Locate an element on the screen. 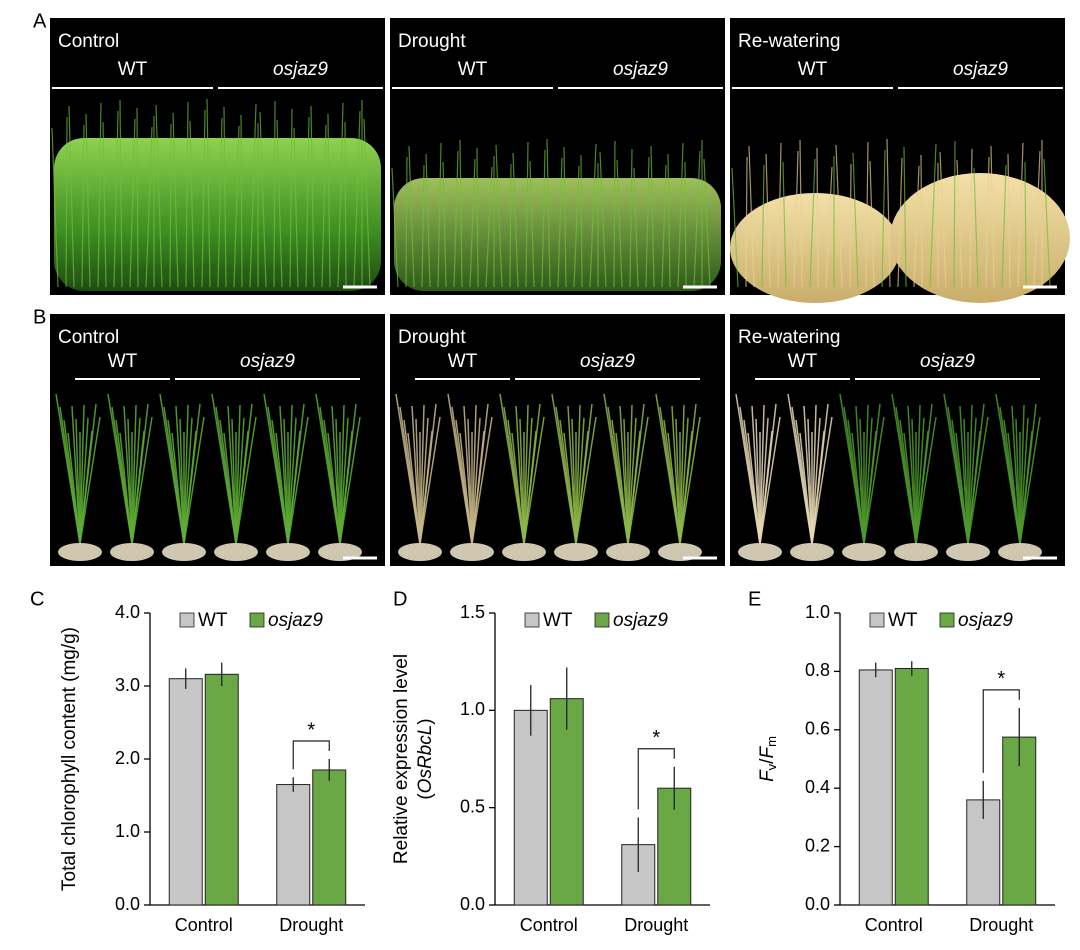 This screenshot has width=1080, height=950. y-tick-label: 0.2 is located at coordinates (817, 845).